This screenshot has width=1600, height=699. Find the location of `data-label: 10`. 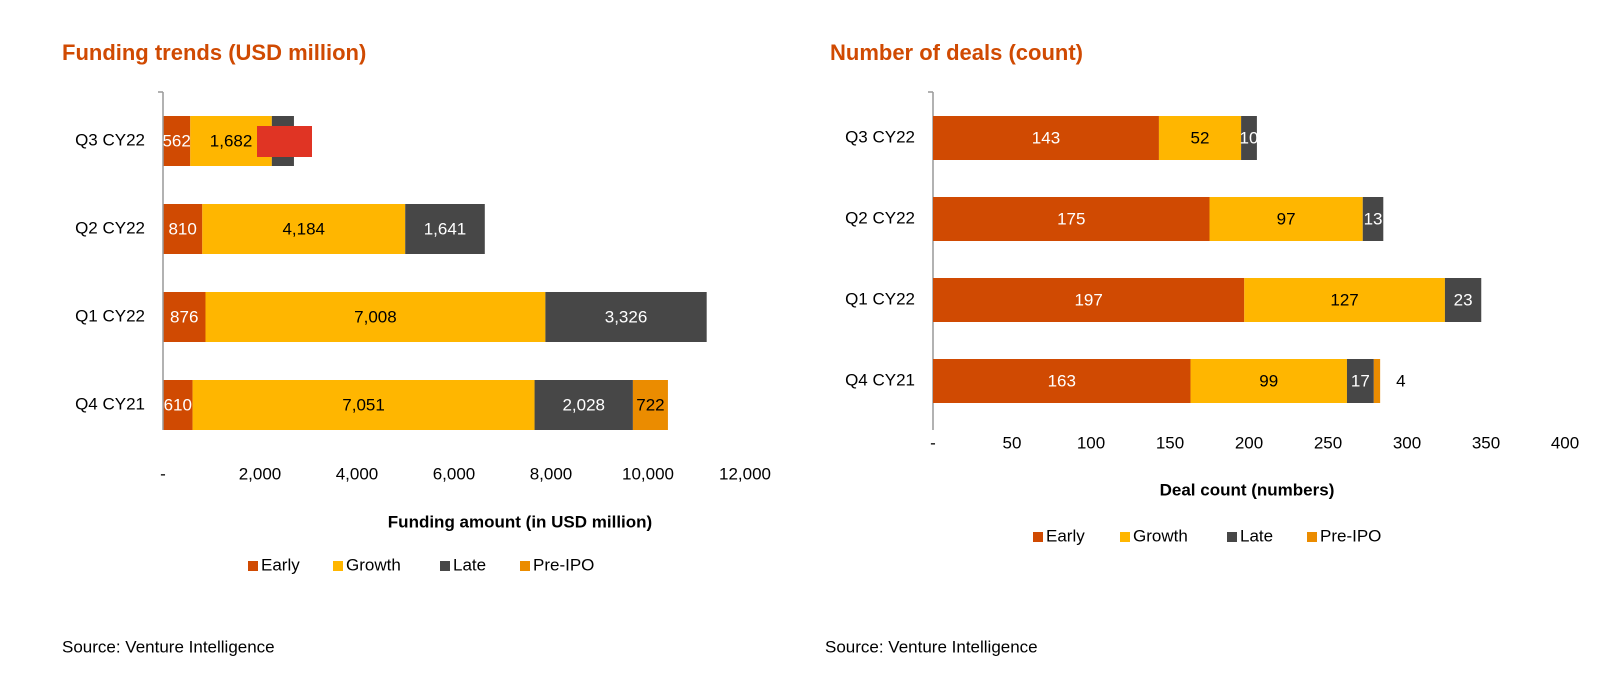

data-label: 10 is located at coordinates (1249, 137).